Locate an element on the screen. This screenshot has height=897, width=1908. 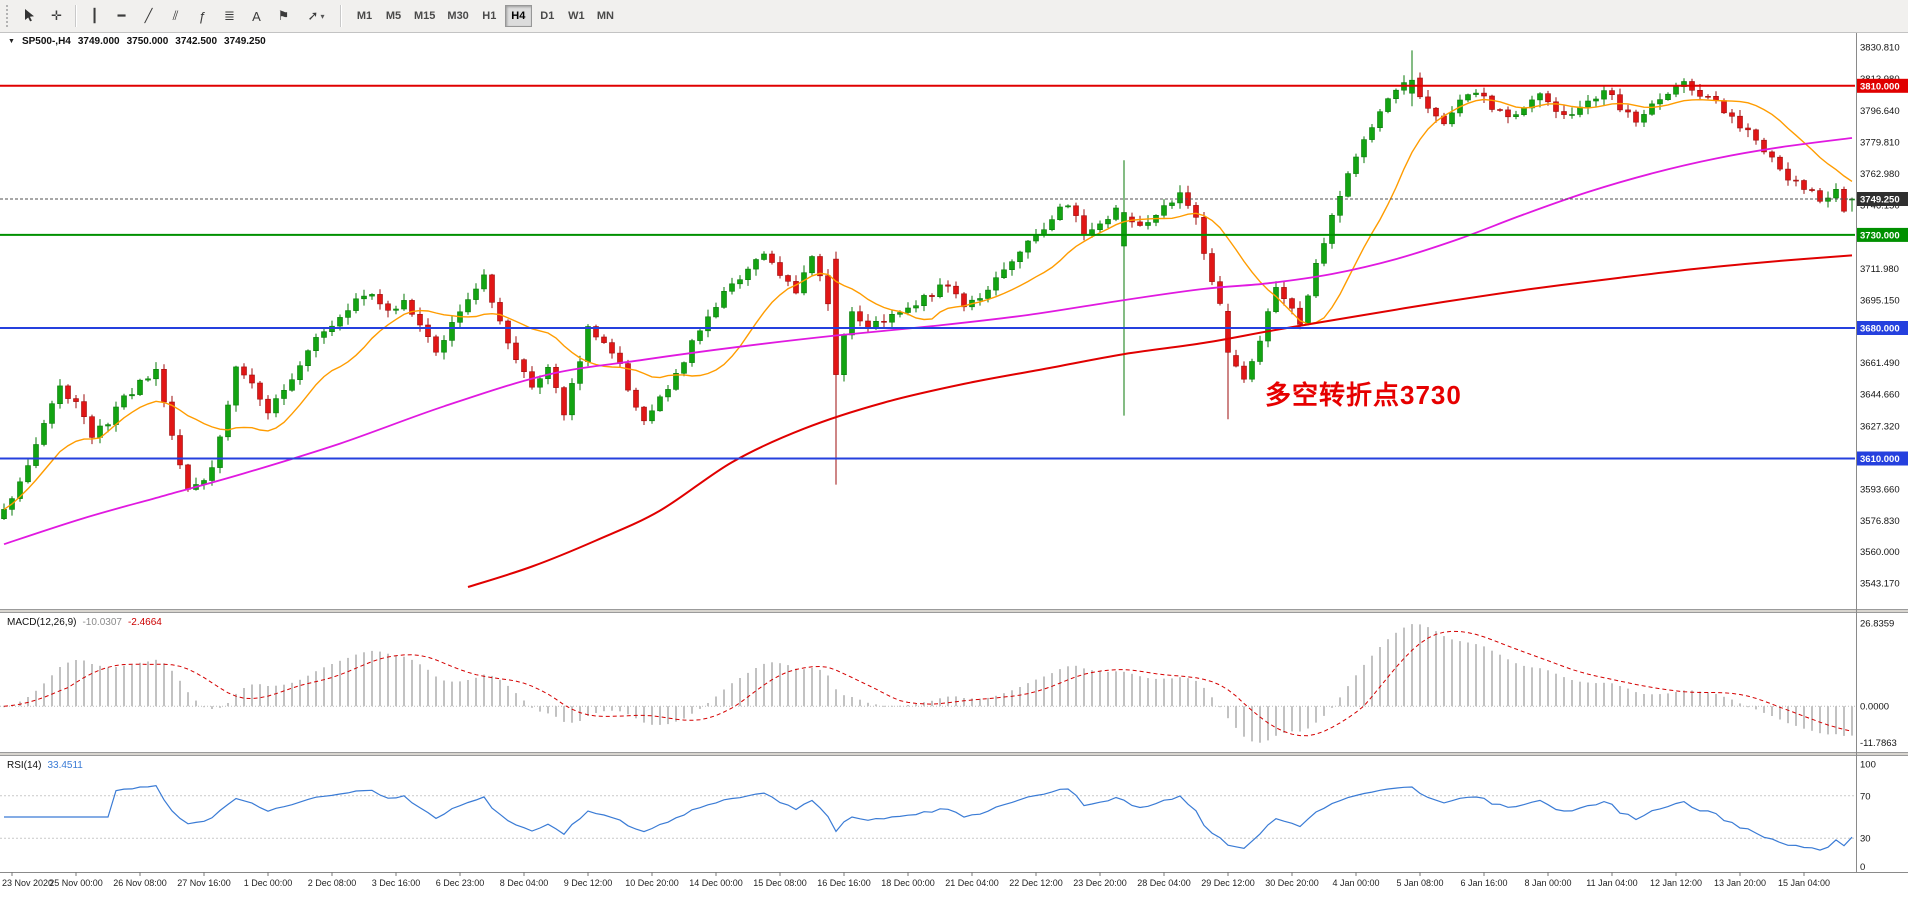
ohlc-high: 3750.000 is located at coordinates (147, 41).